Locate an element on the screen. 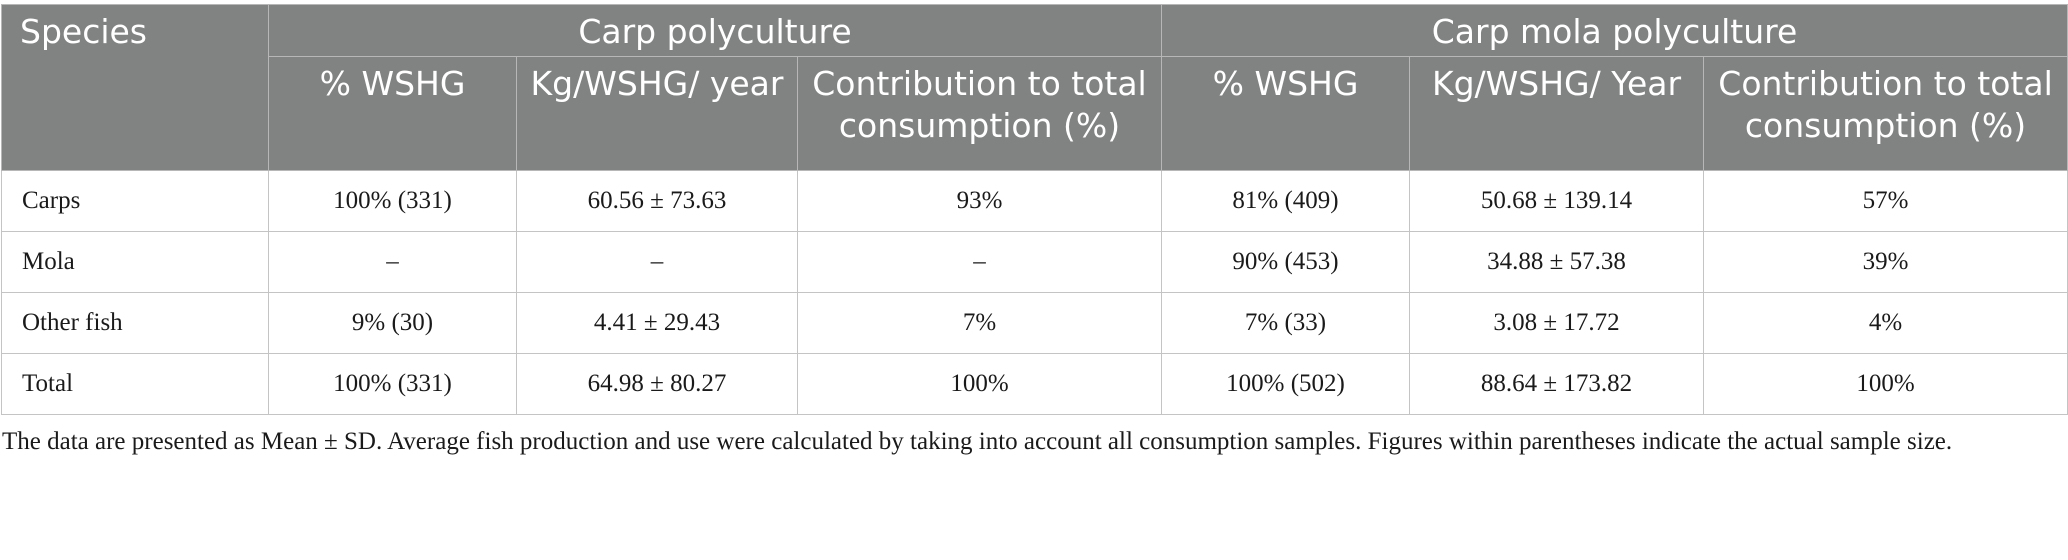 The height and width of the screenshot is (560, 2068). table-row: Mola – – – 90% (453) 34.88 ± 57.38 39% is located at coordinates (1034, 262).